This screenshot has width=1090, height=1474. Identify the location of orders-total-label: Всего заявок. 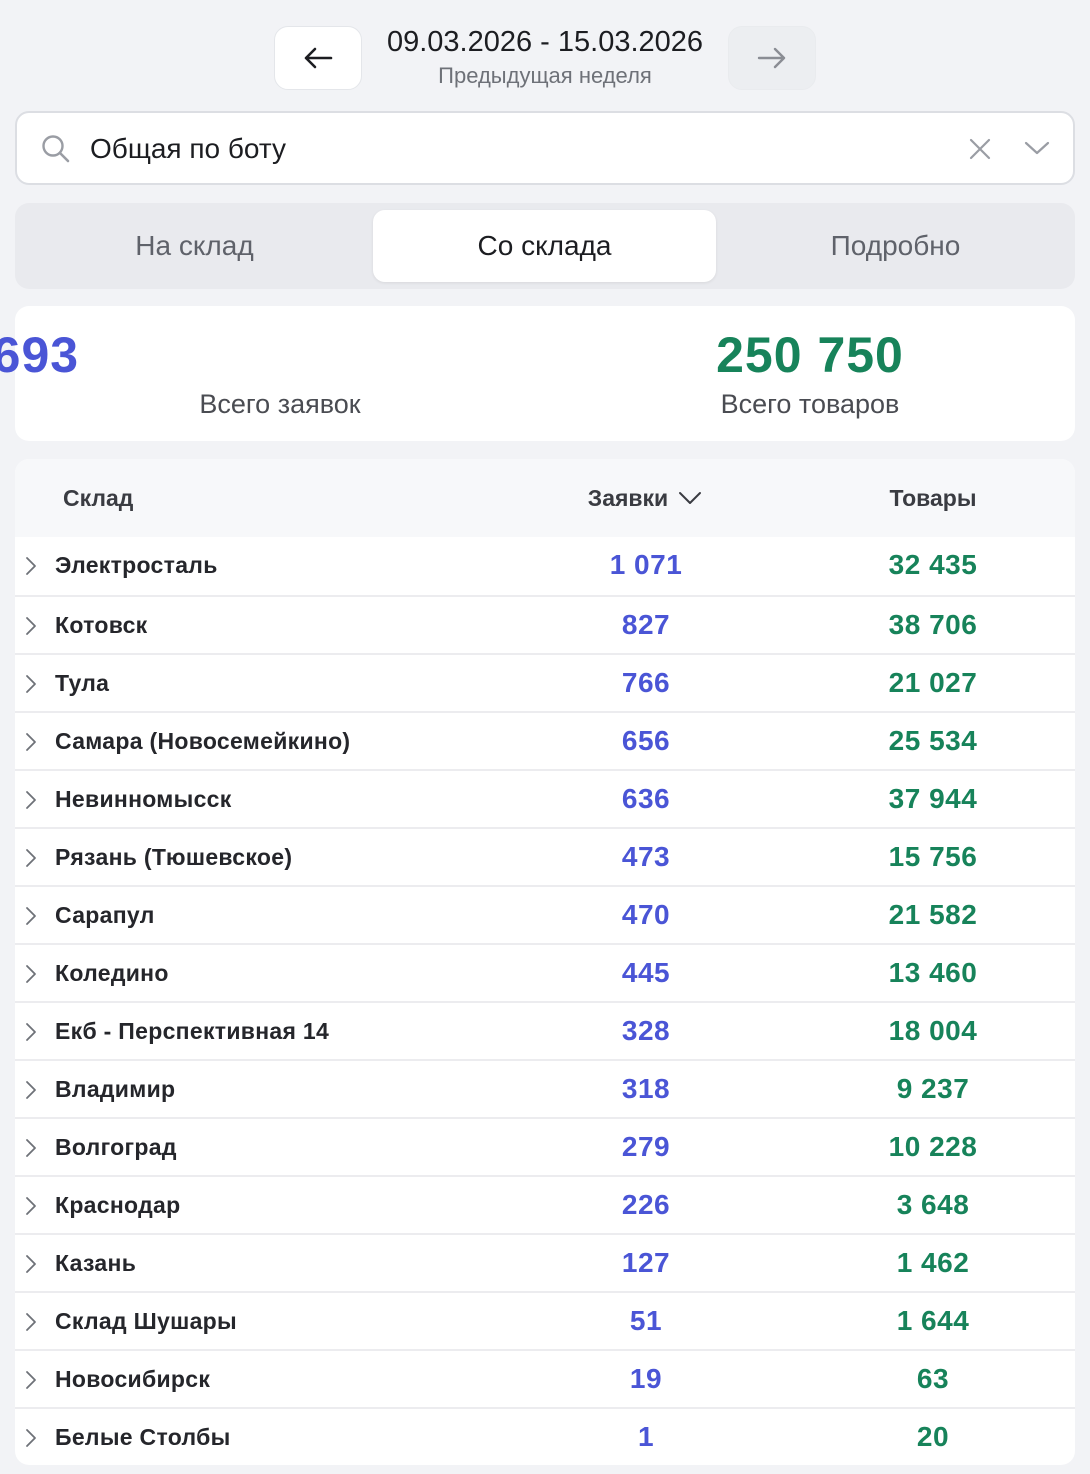
(280, 404).